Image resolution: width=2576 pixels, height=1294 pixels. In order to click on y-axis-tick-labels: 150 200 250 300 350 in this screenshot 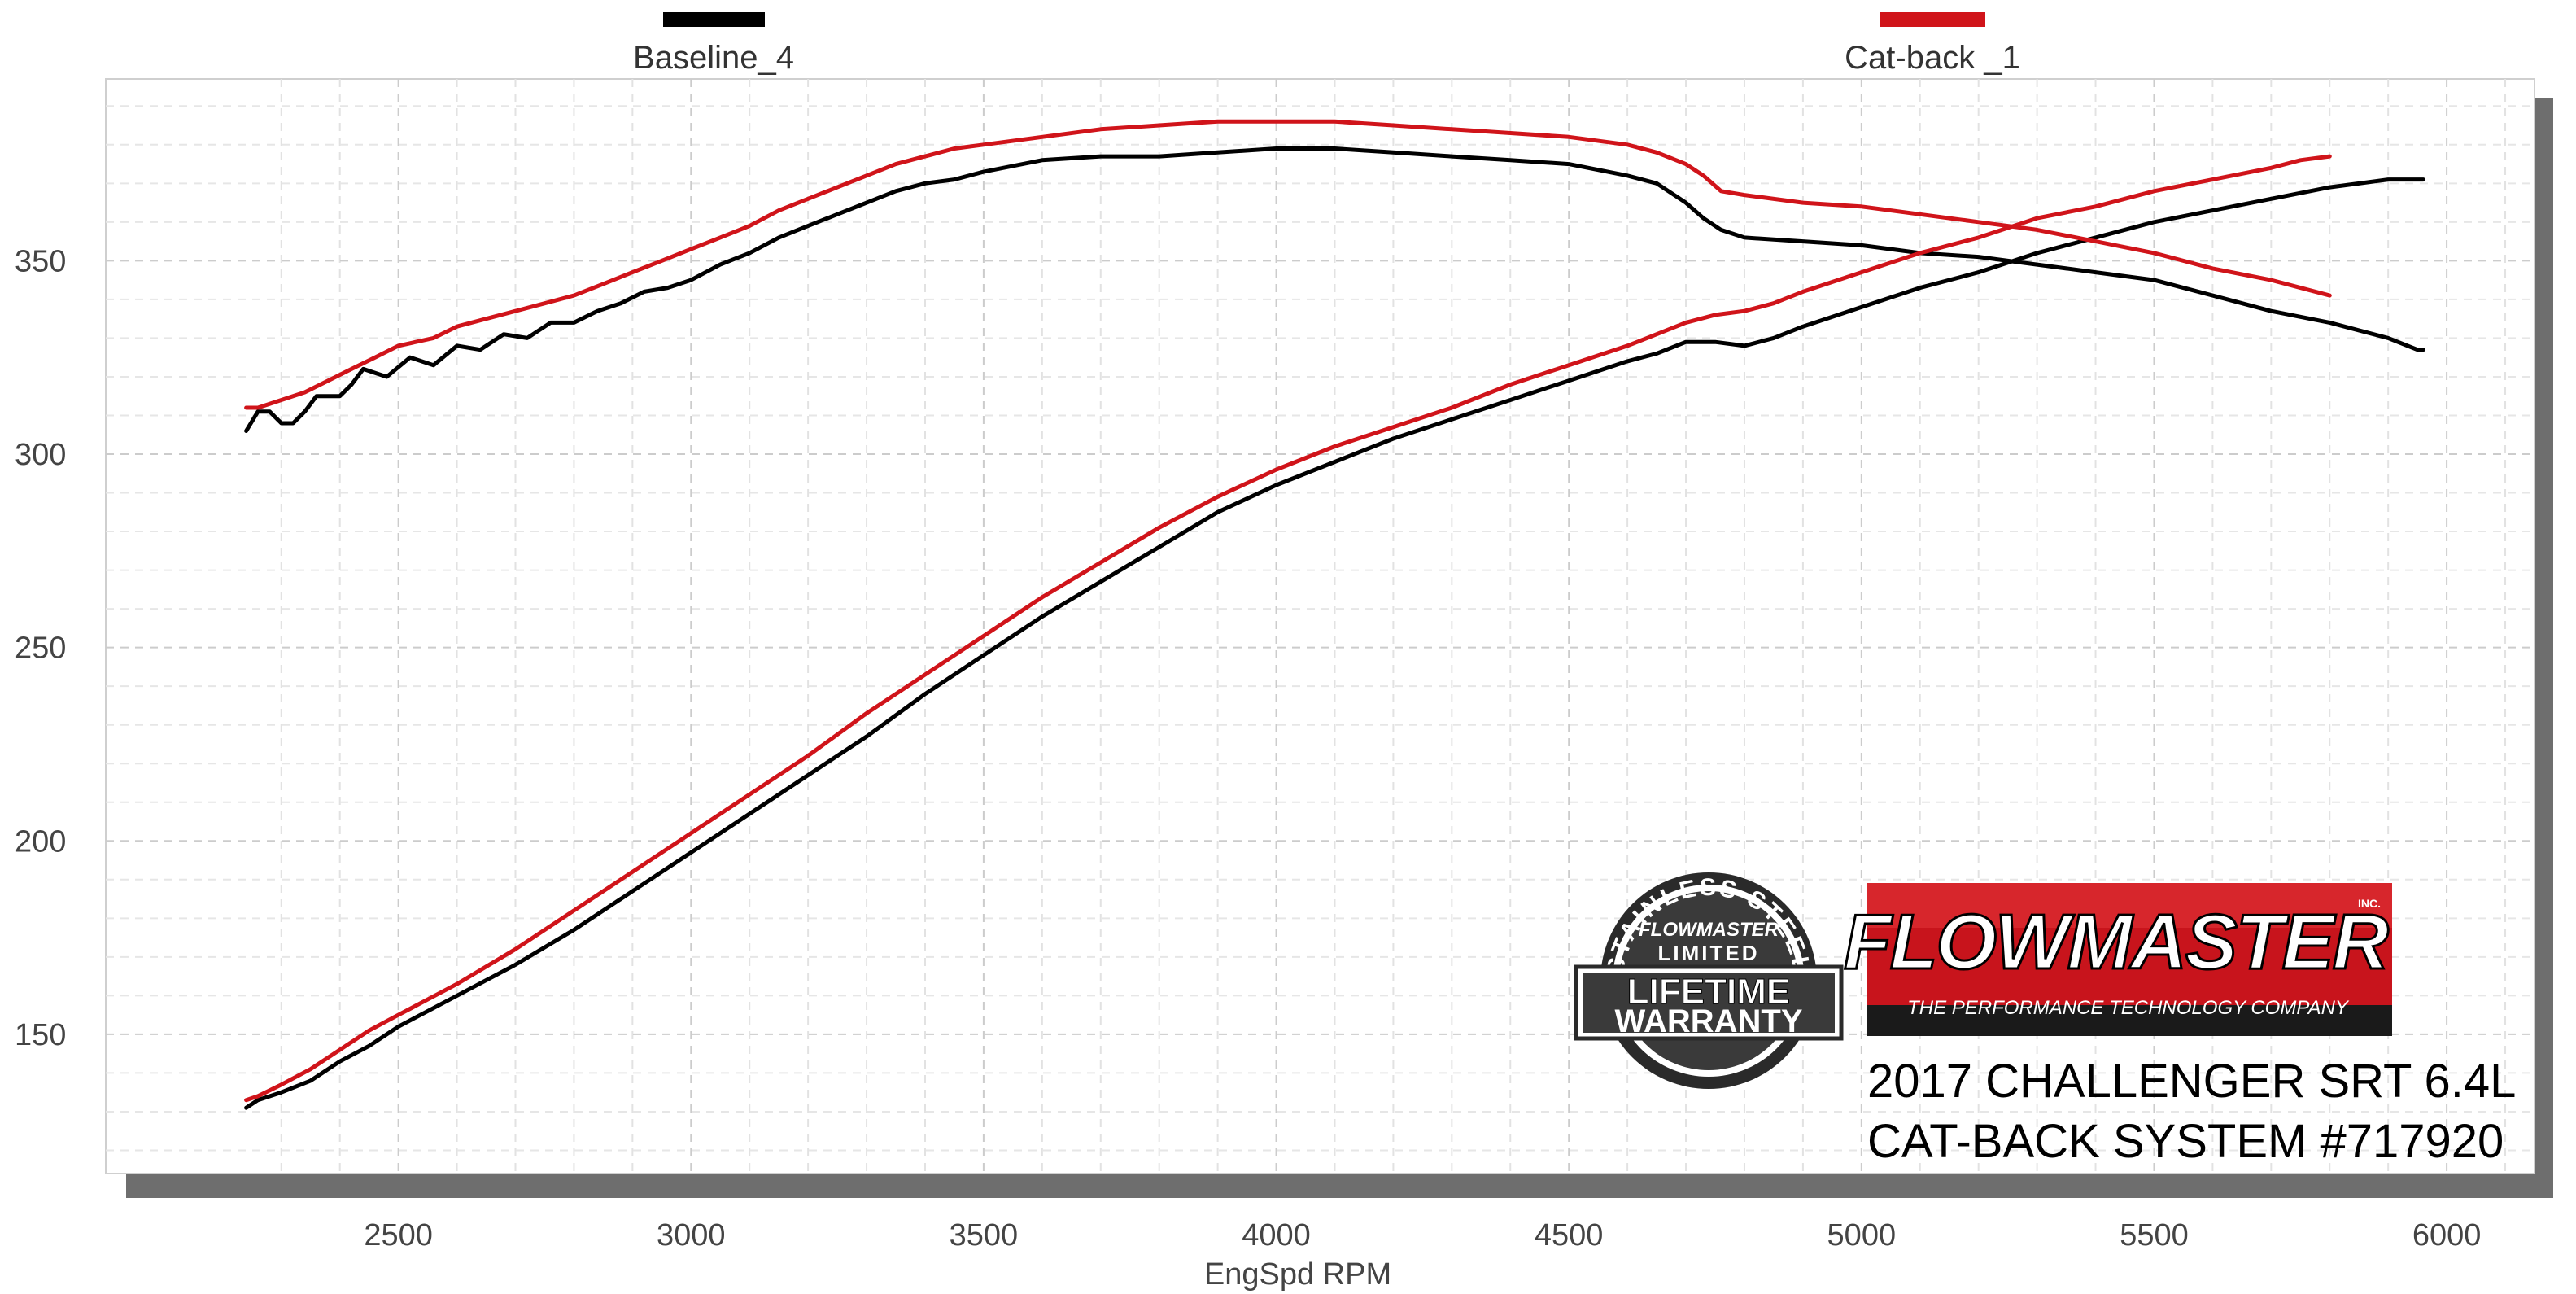, I will do `click(40, 648)`.